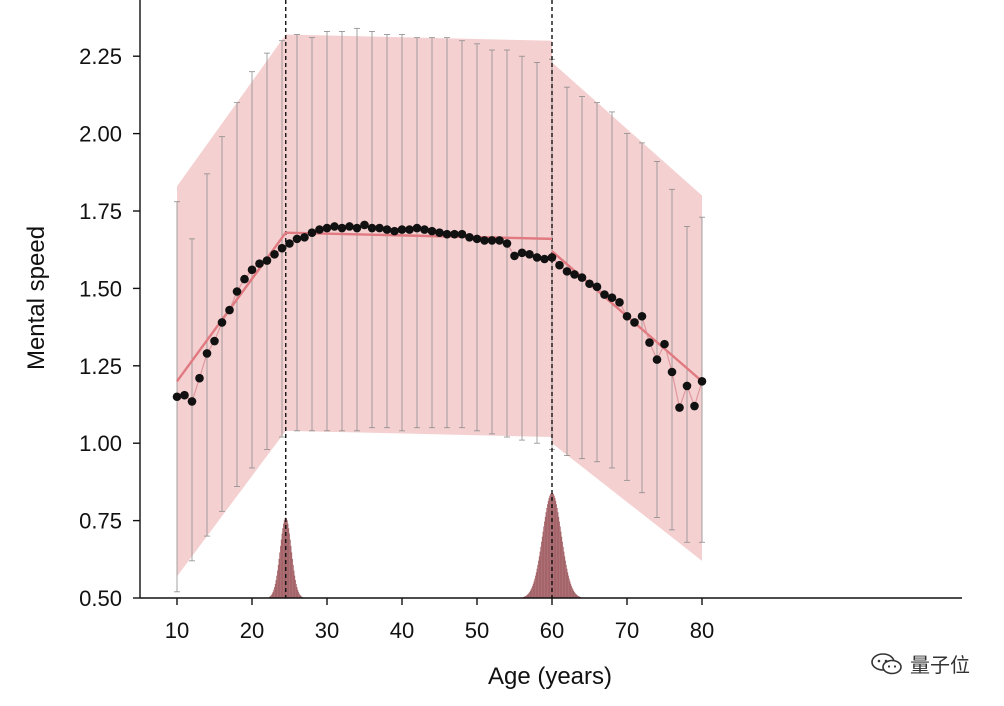 Image resolution: width=1004 pixels, height=706 pixels. I want to click on x-tick-label: 50, so click(477, 630).